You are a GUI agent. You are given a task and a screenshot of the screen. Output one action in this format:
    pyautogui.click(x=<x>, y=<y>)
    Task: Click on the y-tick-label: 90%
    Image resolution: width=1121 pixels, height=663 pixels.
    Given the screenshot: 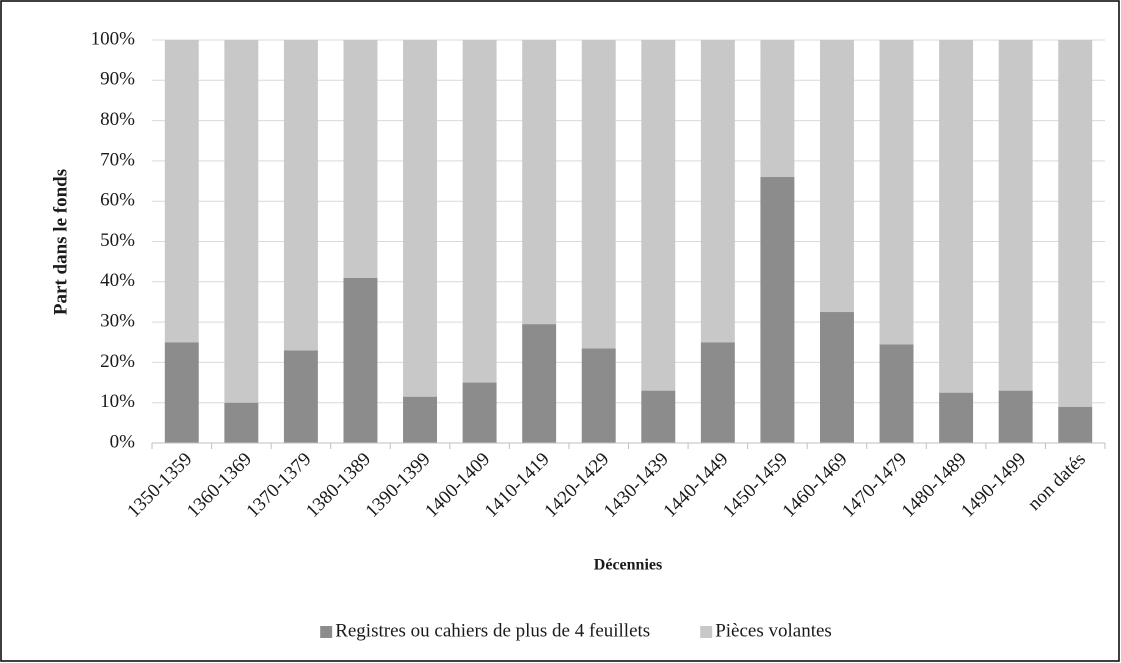 What is the action you would take?
    pyautogui.click(x=117, y=79)
    